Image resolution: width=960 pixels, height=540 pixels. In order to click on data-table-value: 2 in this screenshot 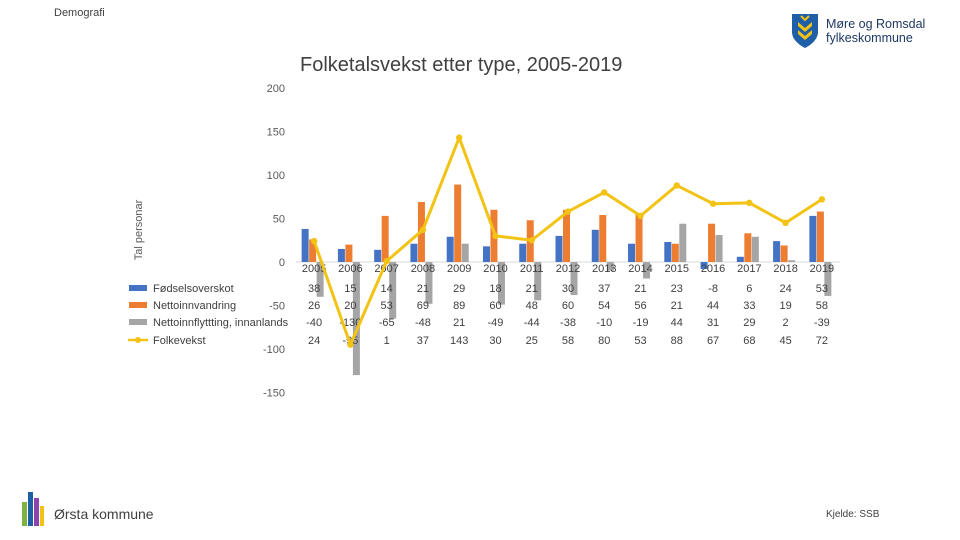, I will do `click(786, 323)`.